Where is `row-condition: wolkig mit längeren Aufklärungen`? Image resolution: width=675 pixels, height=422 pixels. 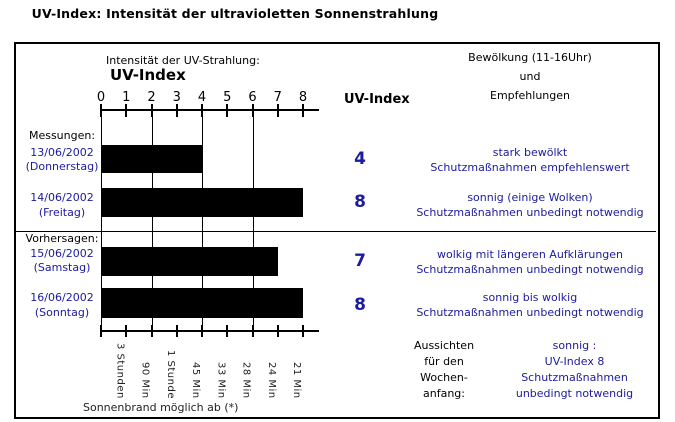
row-condition: wolkig mit längeren Aufklärungen is located at coordinates (530, 254).